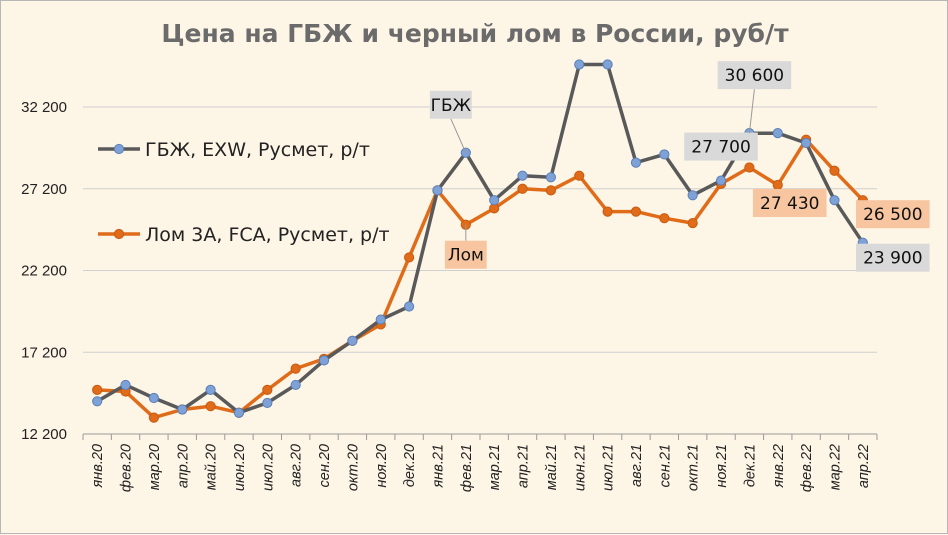 This screenshot has height=535, width=948. Describe the element at coordinates (240, 467) in the screenshot. I see `x-tick-label: июн.20` at that location.